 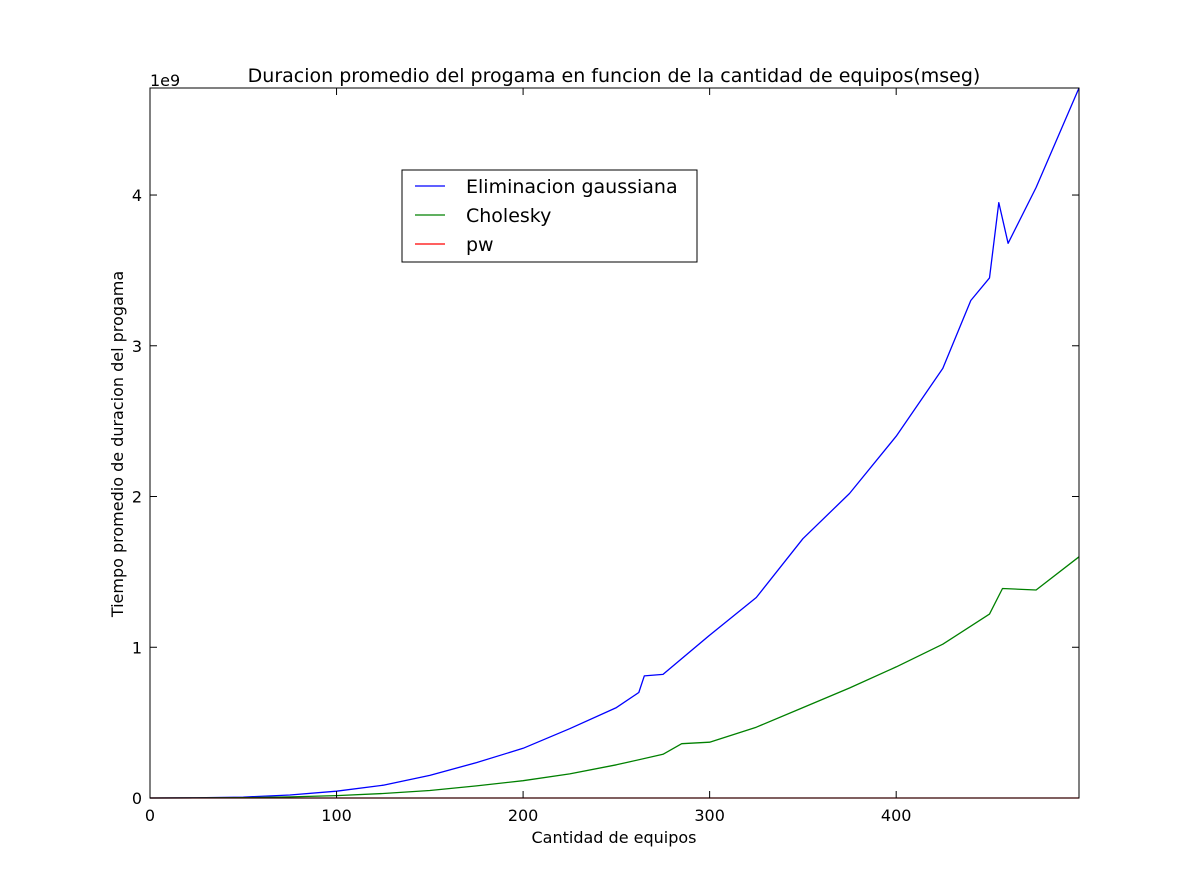 I want to click on y-axis-label: Tiempo promedio de duracion del progama, so click(x=117, y=444).